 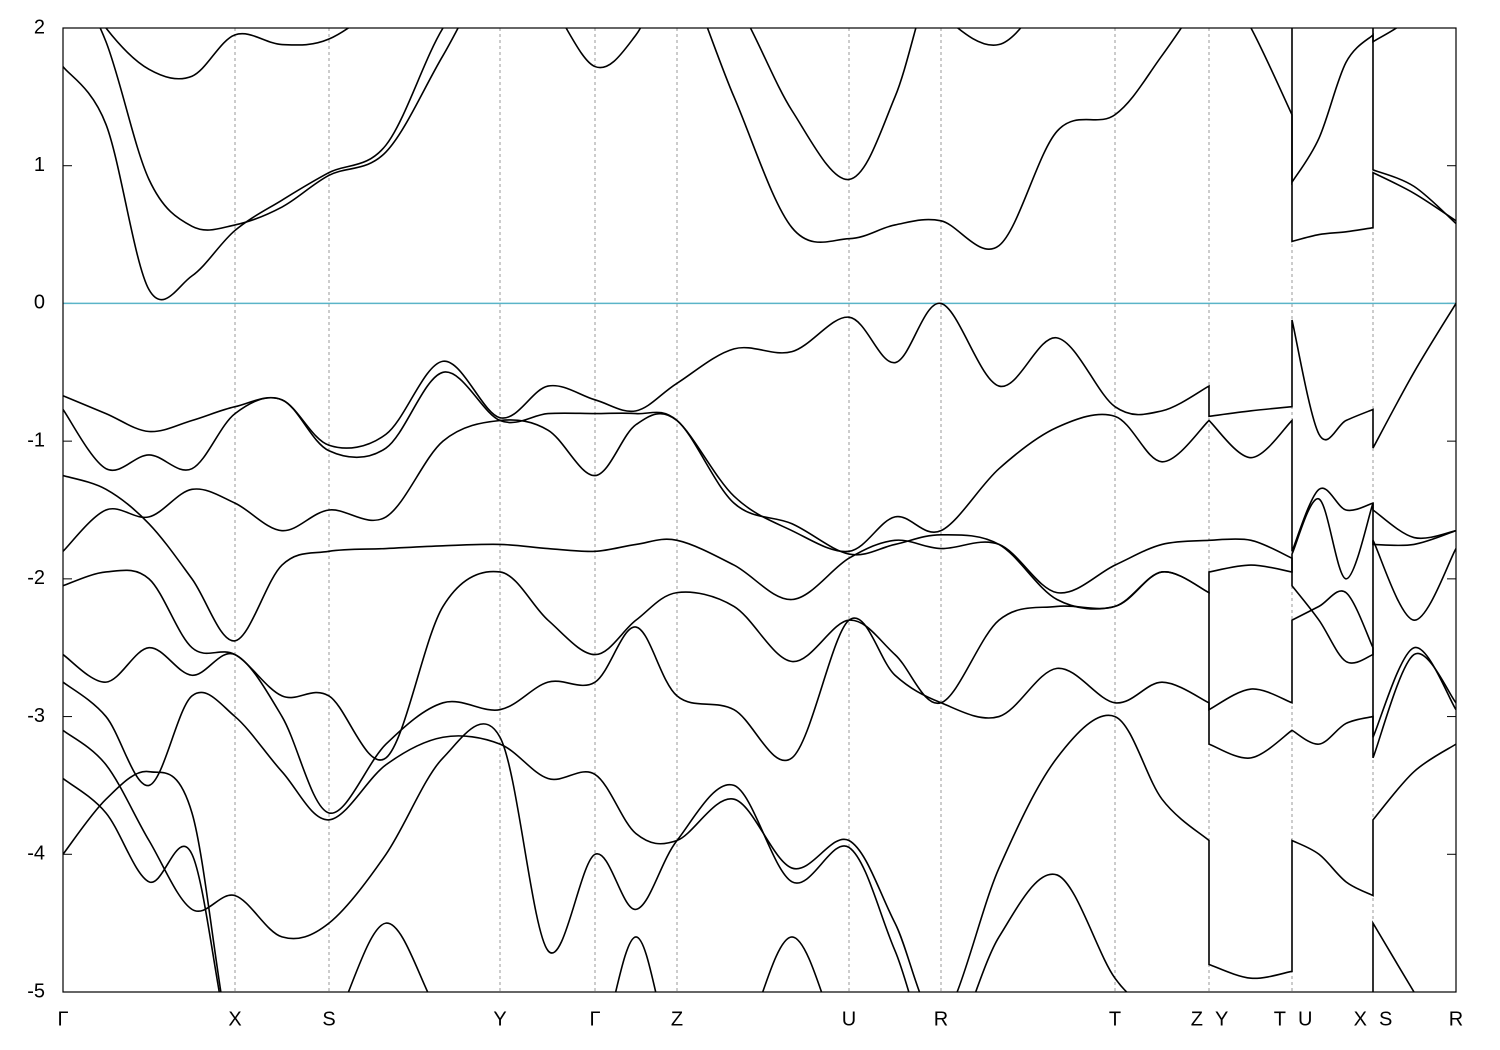 What do you see at coordinates (39, 165) in the screenshot?
I see `y-tick-label: 1` at bounding box center [39, 165].